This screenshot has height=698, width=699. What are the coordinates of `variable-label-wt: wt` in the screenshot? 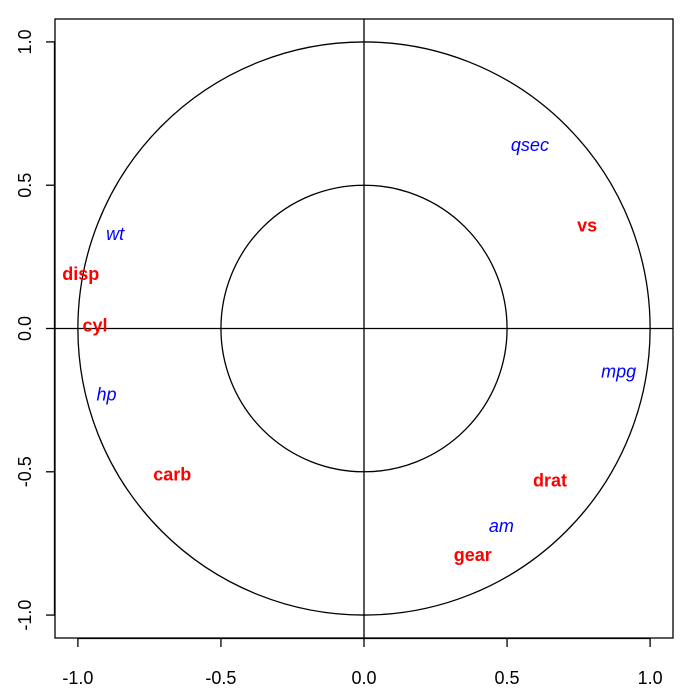 It's located at (115, 234).